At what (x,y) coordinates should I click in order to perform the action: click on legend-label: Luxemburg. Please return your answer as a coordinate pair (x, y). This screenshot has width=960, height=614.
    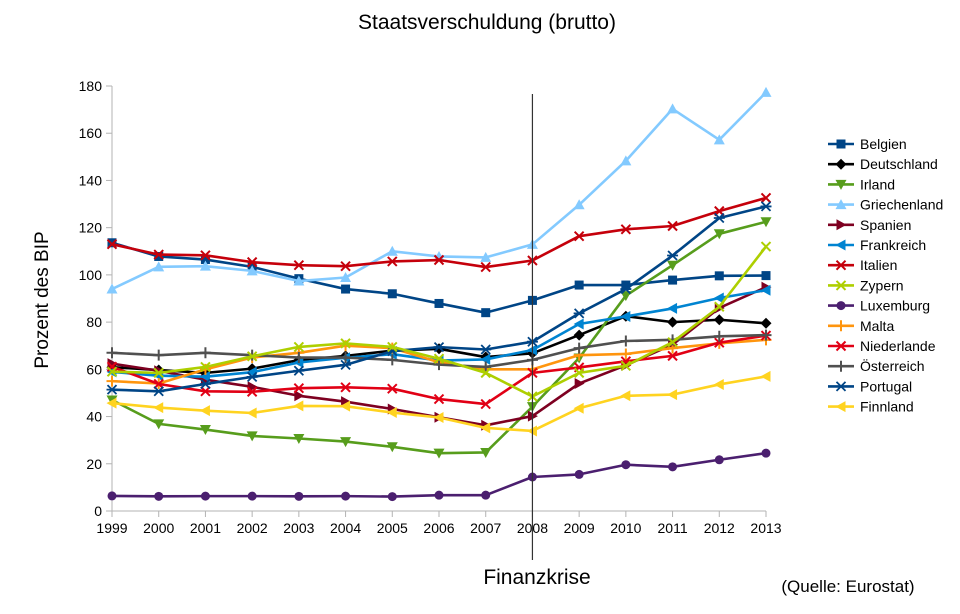
    Looking at the image, I should click on (895, 306).